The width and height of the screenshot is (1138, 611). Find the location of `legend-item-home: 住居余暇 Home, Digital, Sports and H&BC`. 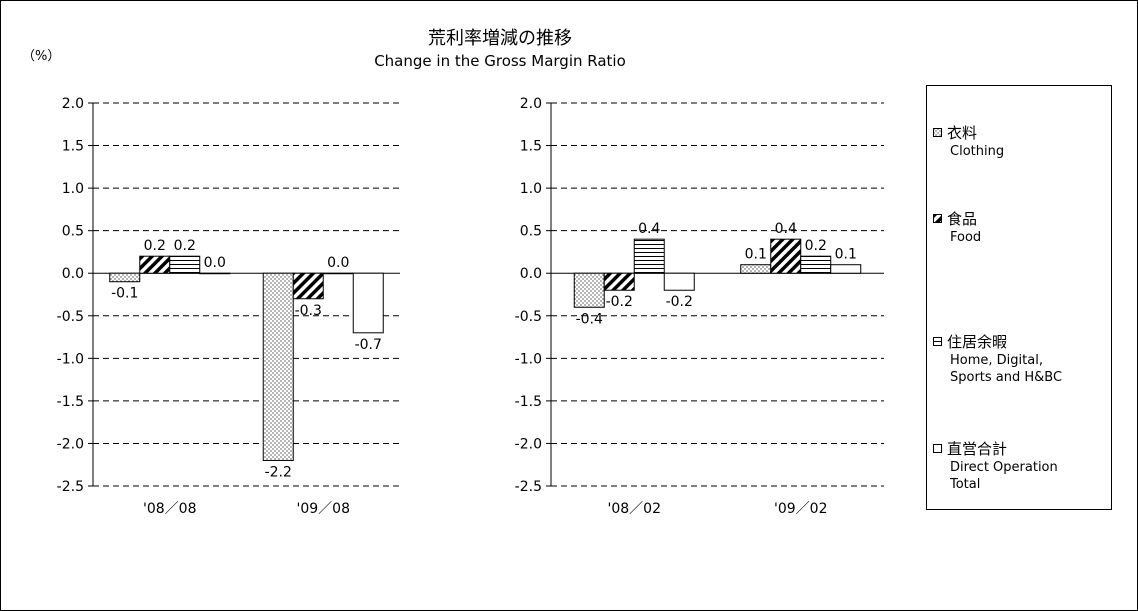

legend-item-home: 住居余暇 Home, Digital, Sports and H&BC is located at coordinates (997, 358).